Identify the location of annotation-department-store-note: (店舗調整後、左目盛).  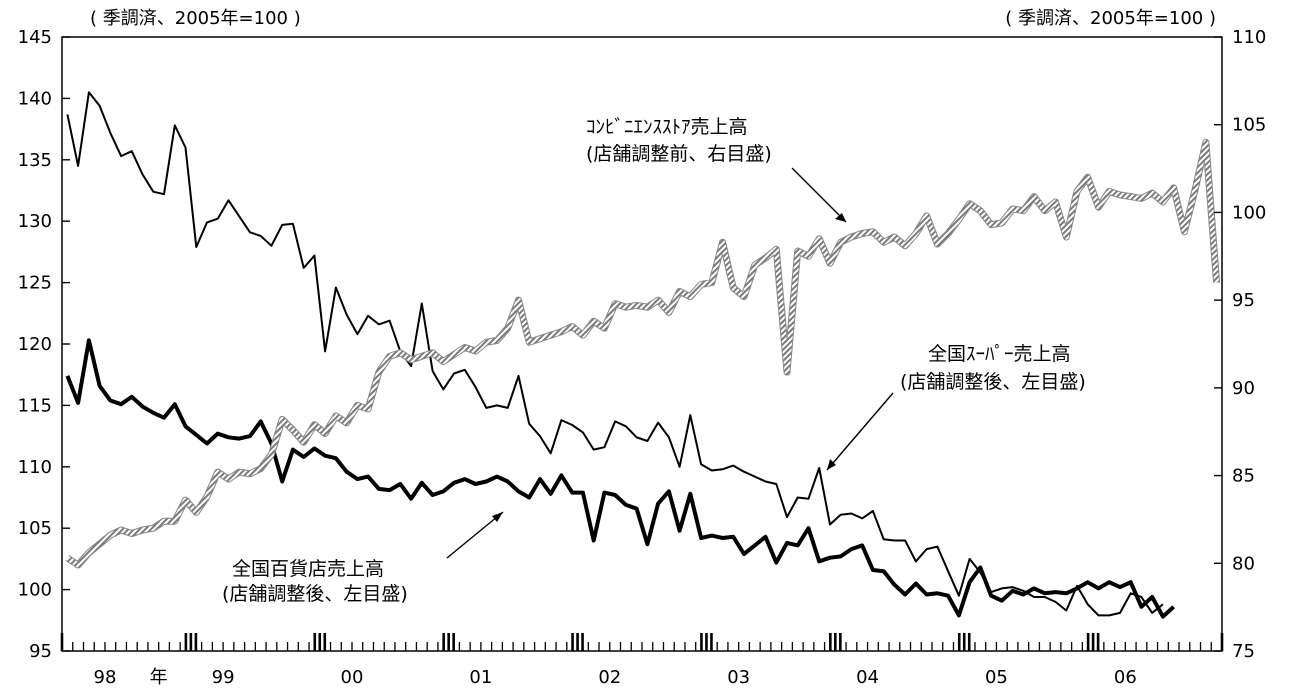
(315, 594).